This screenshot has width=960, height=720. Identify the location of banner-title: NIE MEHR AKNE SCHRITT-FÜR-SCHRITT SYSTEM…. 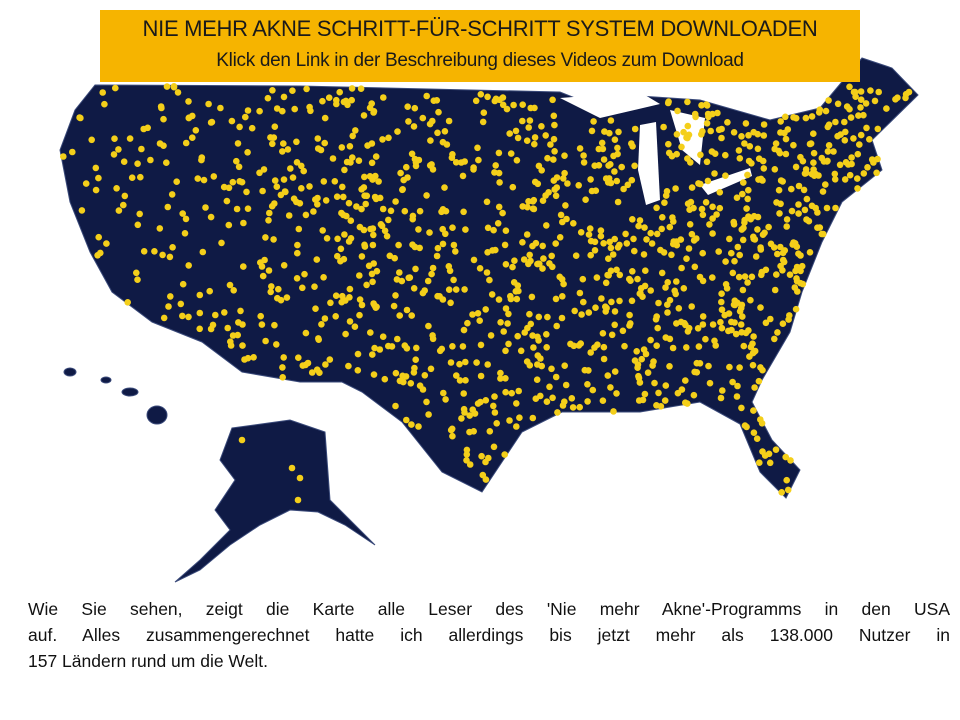
(480, 28).